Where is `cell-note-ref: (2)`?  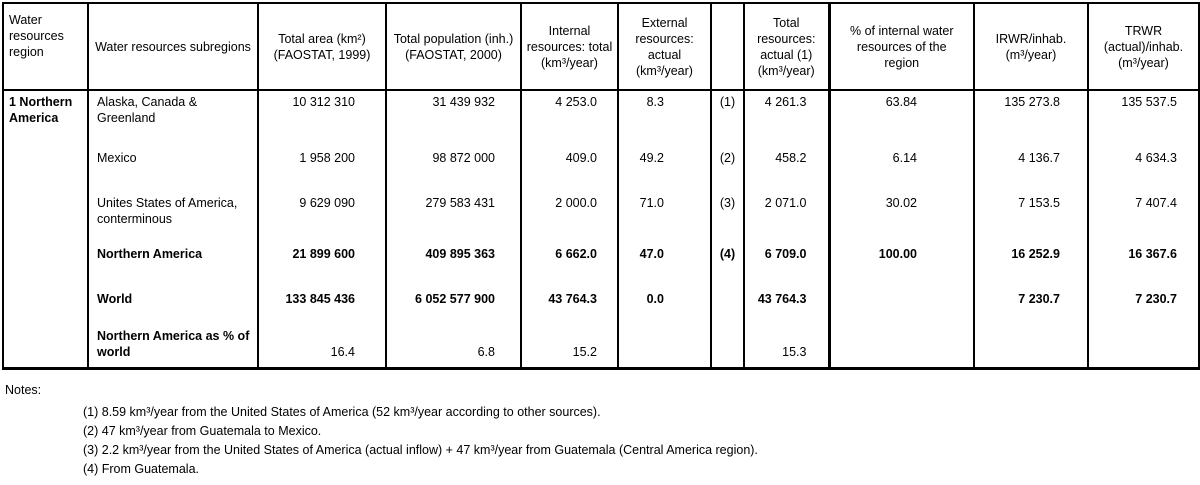
cell-note-ref: (2) is located at coordinates (727, 169).